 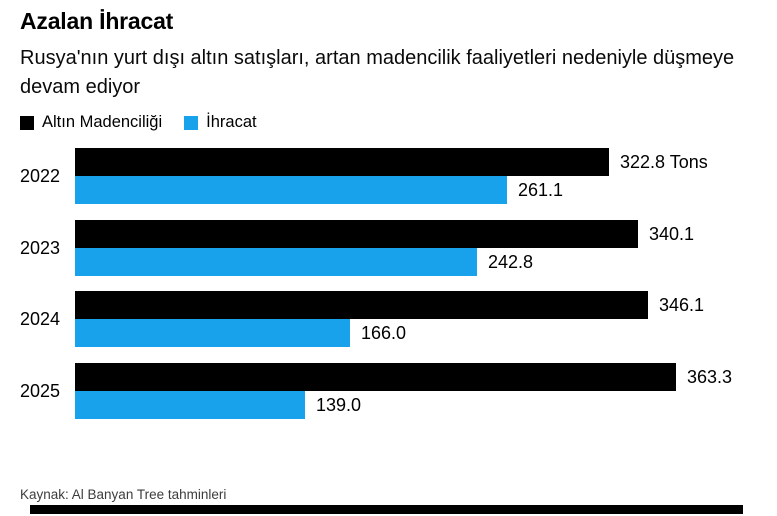 I want to click on legend-item-exports: İhracat, so click(x=220, y=122).